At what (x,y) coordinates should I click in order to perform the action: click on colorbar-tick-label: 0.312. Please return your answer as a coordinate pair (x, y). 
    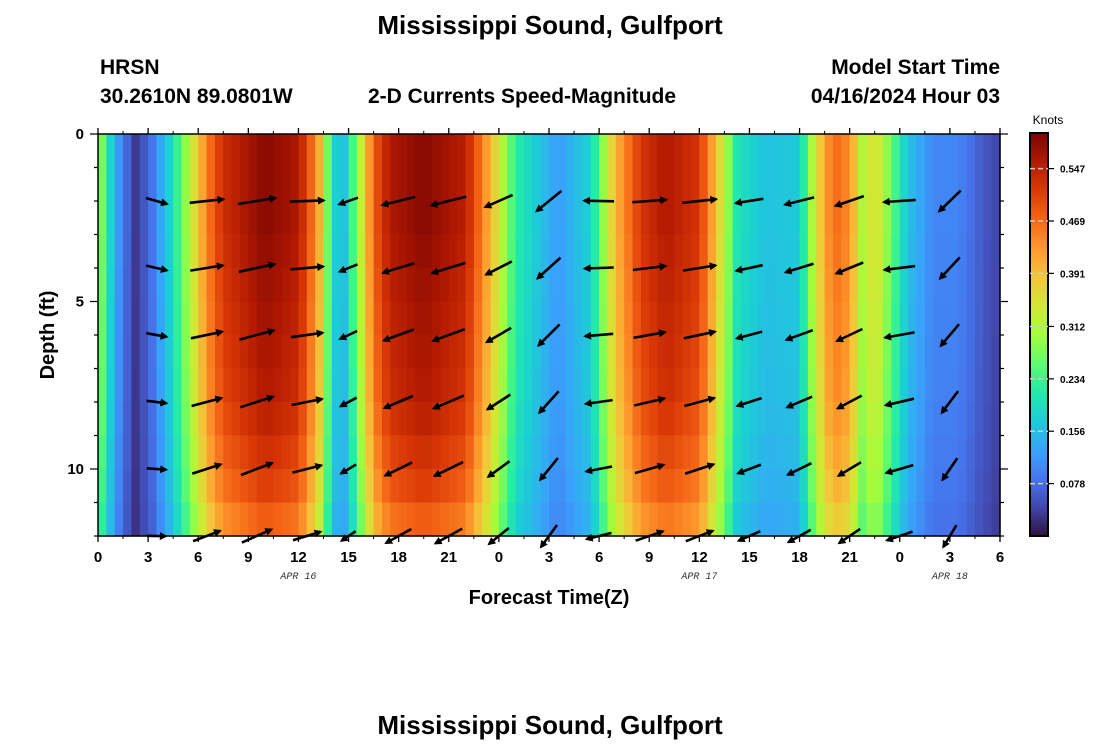
    Looking at the image, I should click on (1072, 327).